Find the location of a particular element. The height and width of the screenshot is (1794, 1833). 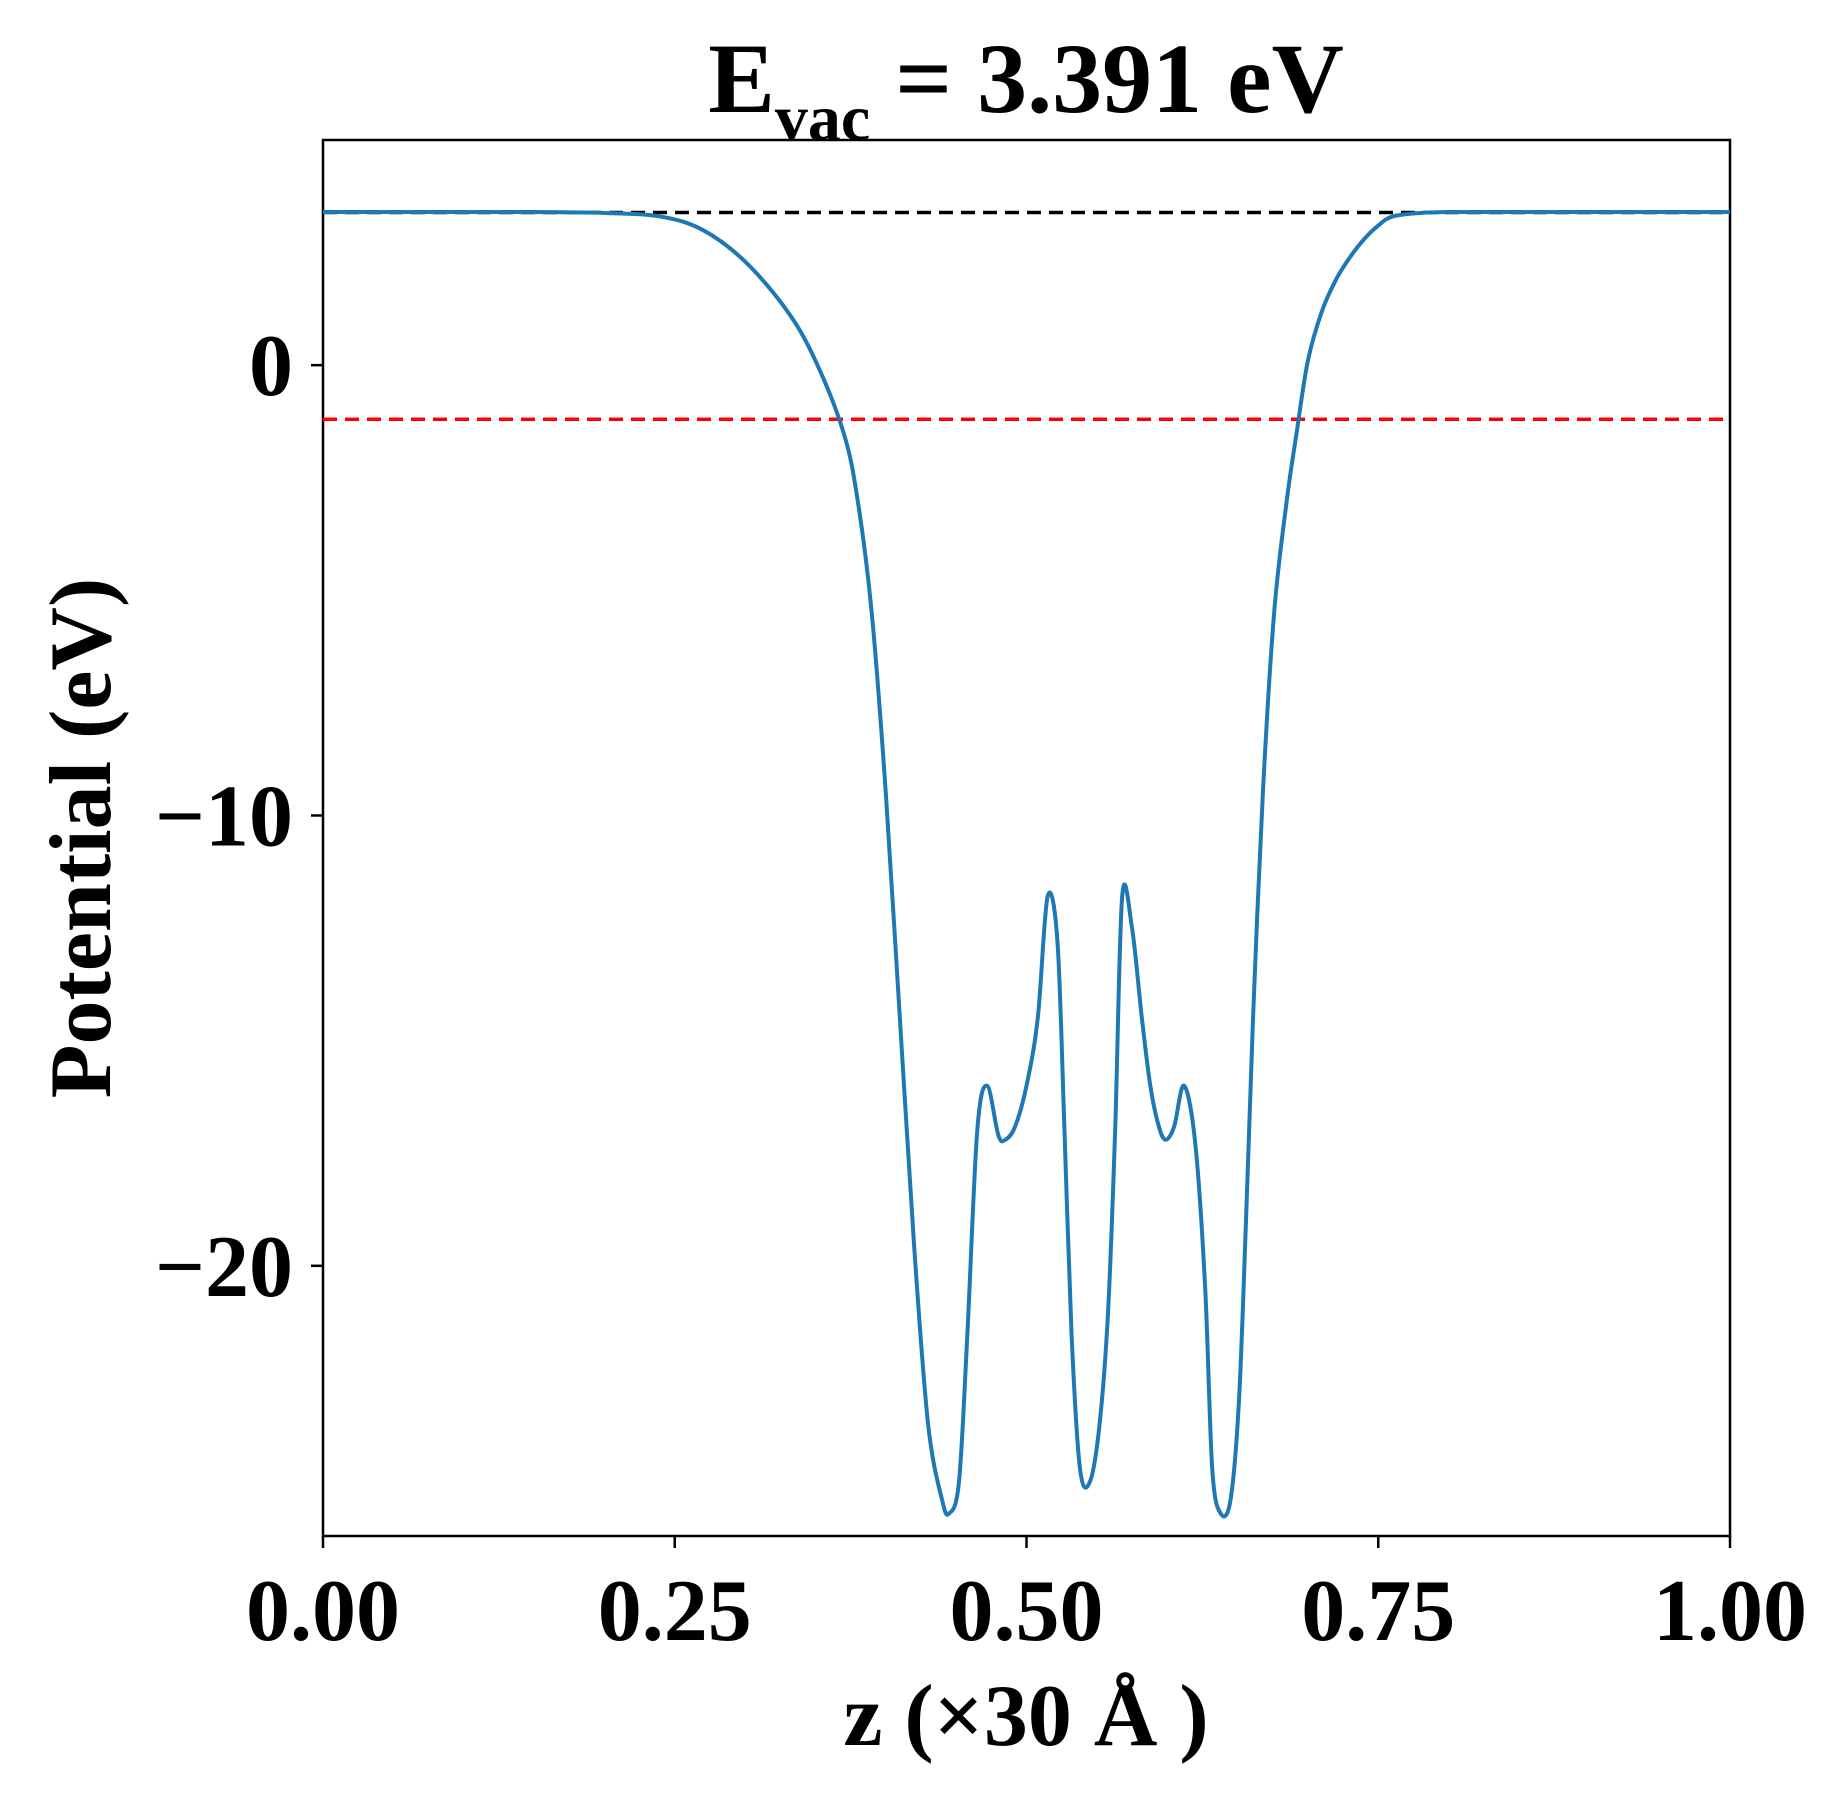

x-tick-label: 0.00 is located at coordinates (323, 1611).